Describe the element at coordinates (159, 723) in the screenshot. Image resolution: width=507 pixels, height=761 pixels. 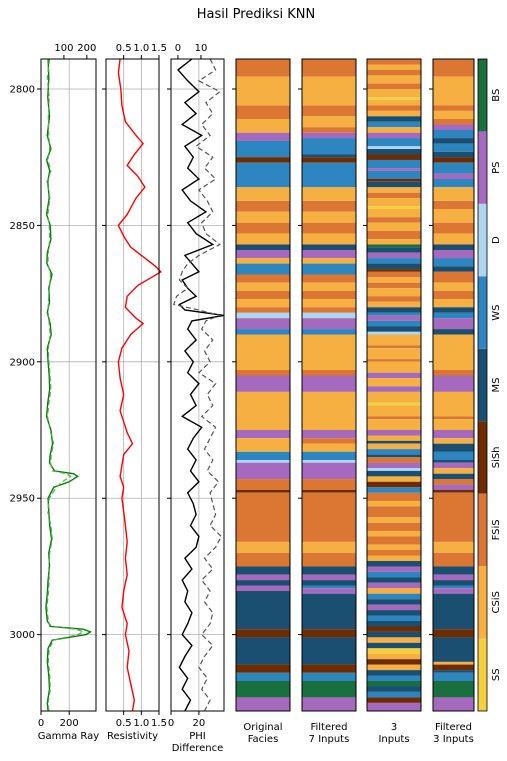
I see `x-tick-label-bottom: 1.5` at that location.